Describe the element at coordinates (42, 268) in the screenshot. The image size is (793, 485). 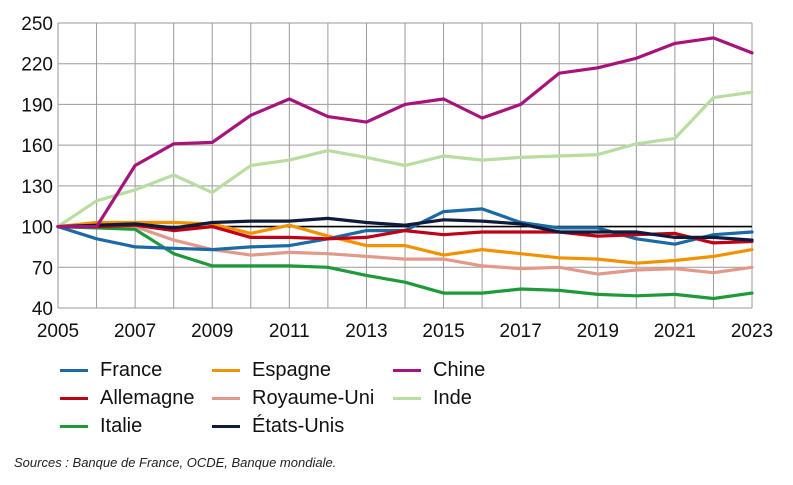
I see `y-tick-label-70: 70` at that location.